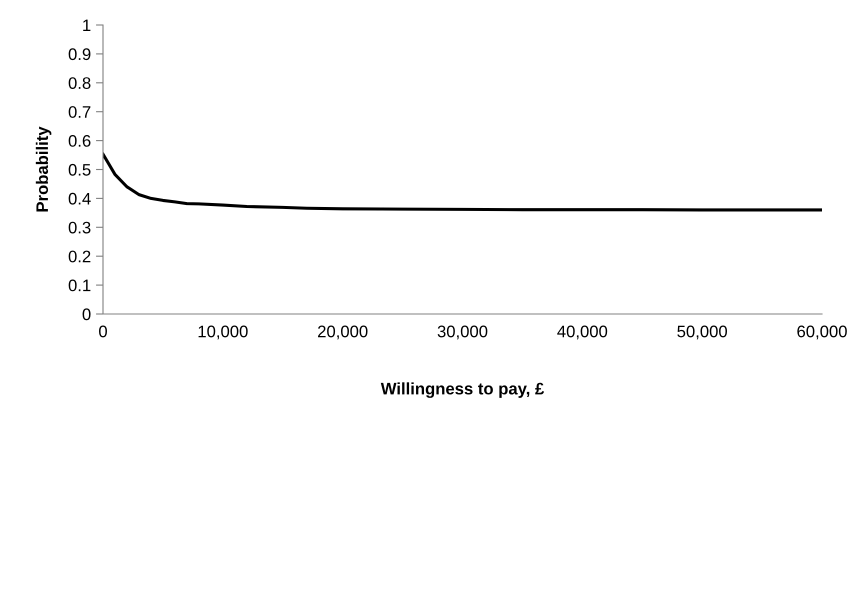 The width and height of the screenshot is (858, 606). What do you see at coordinates (86, 314) in the screenshot?
I see `y-tick-label: 0` at bounding box center [86, 314].